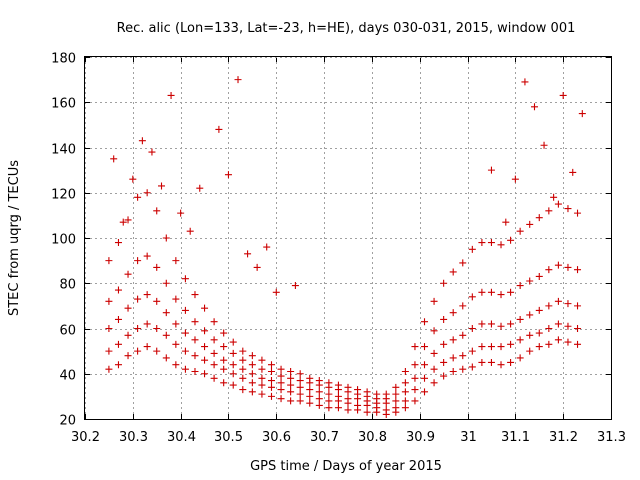 This screenshot has width=640, height=480. Describe the element at coordinates (63, 195) in the screenshot. I see `y-tick-label: 120` at that location.